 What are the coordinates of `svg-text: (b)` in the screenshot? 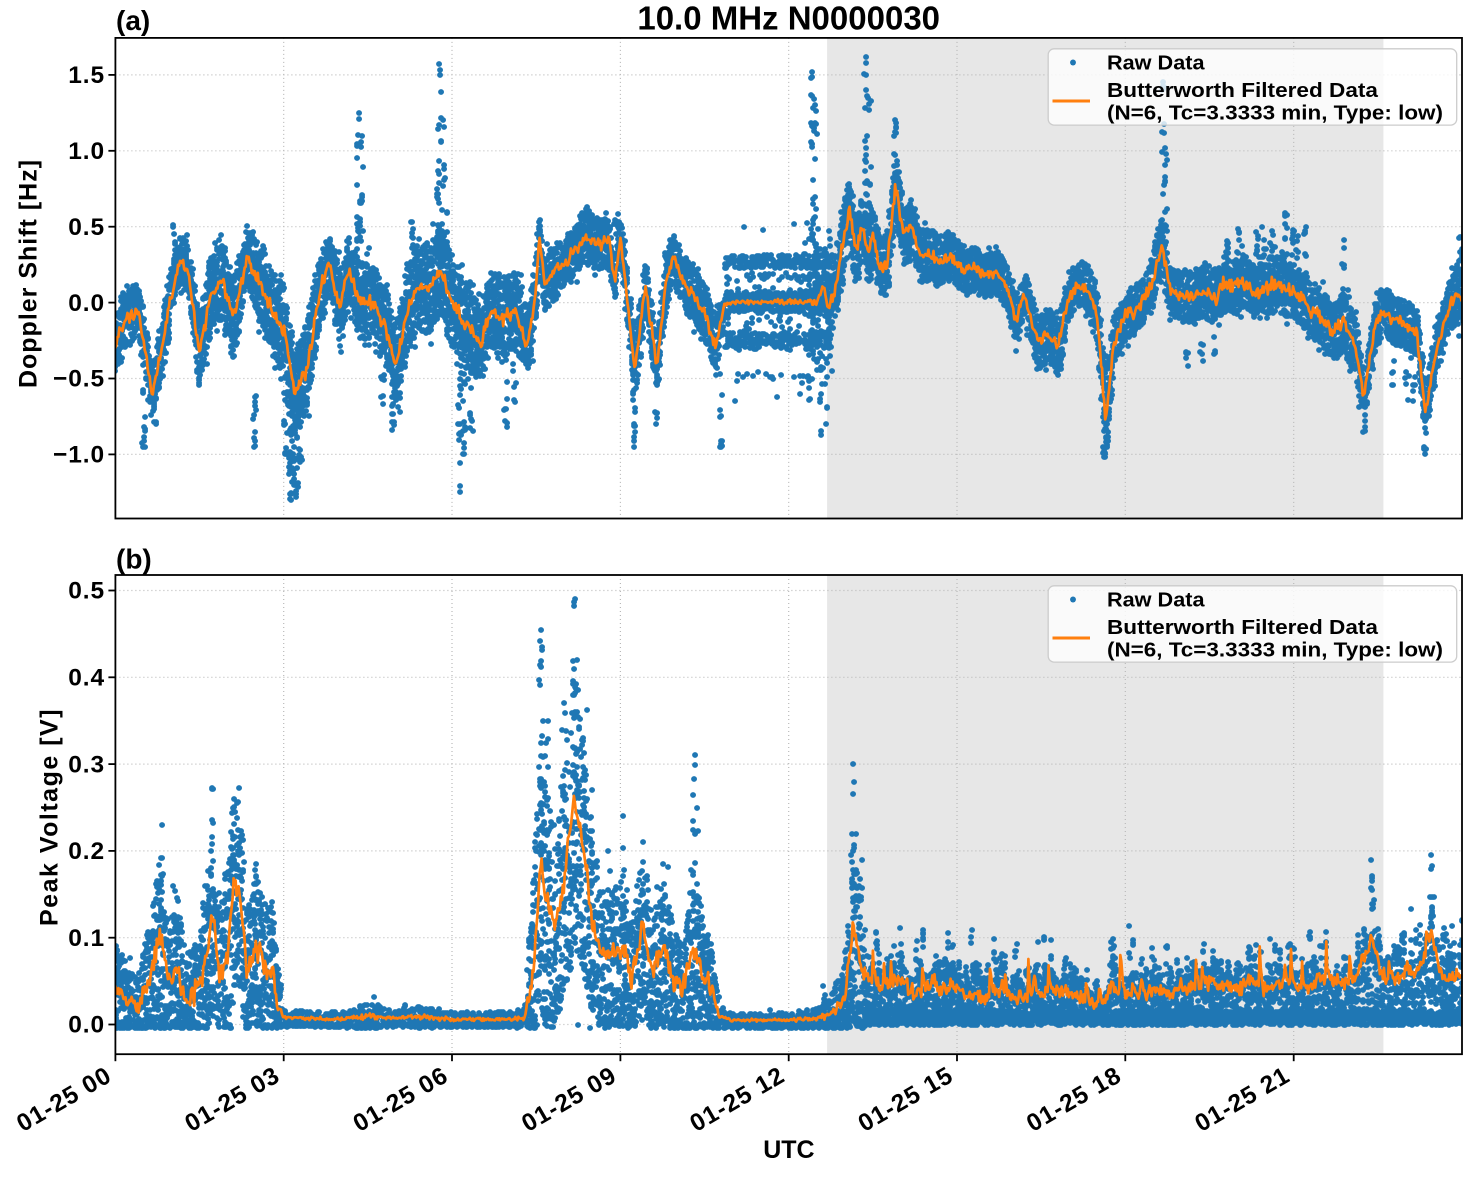 It's located at (134, 559).